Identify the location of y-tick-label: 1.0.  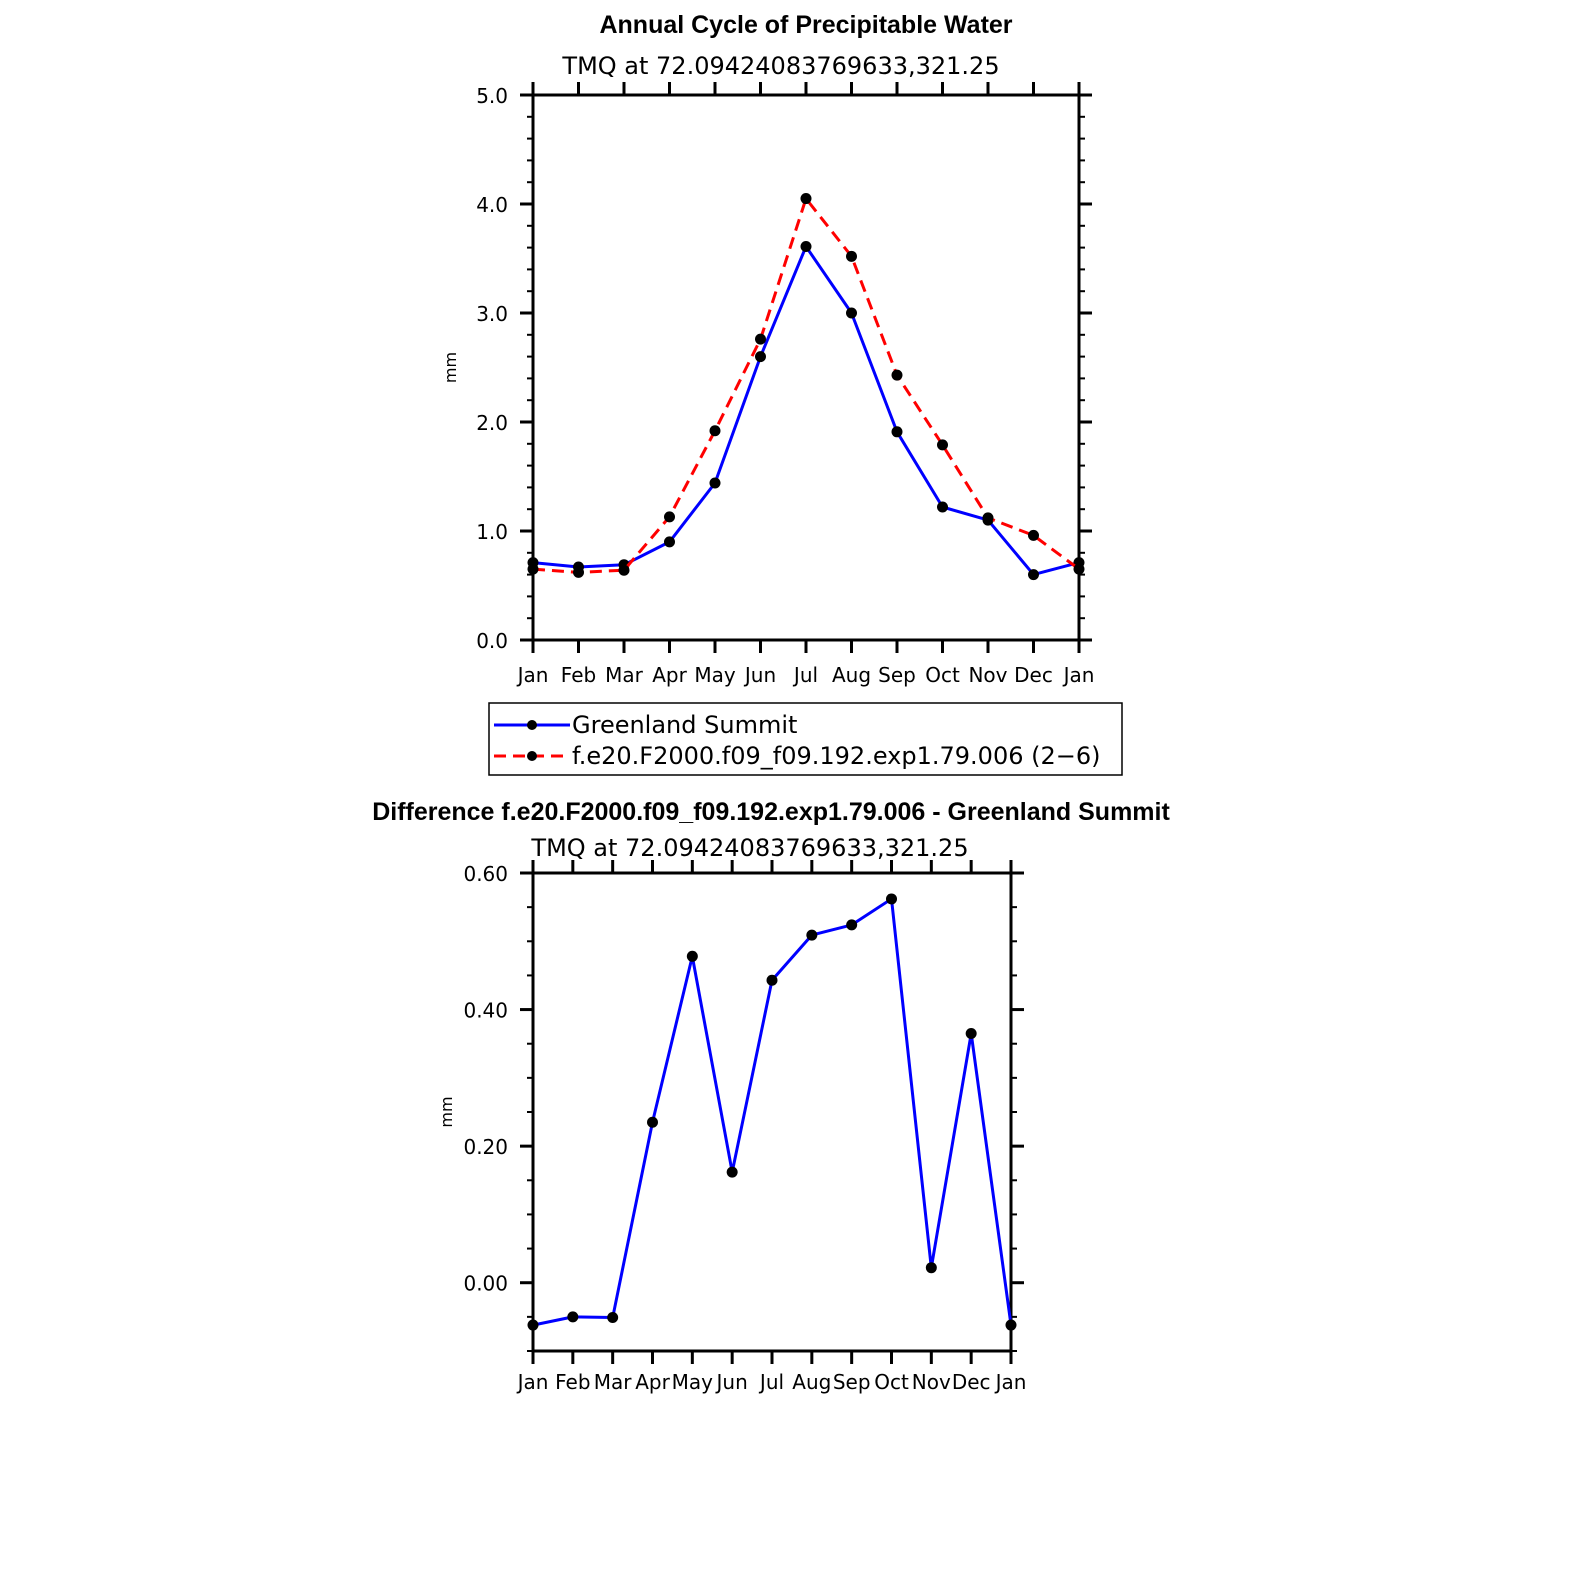
(492, 532).